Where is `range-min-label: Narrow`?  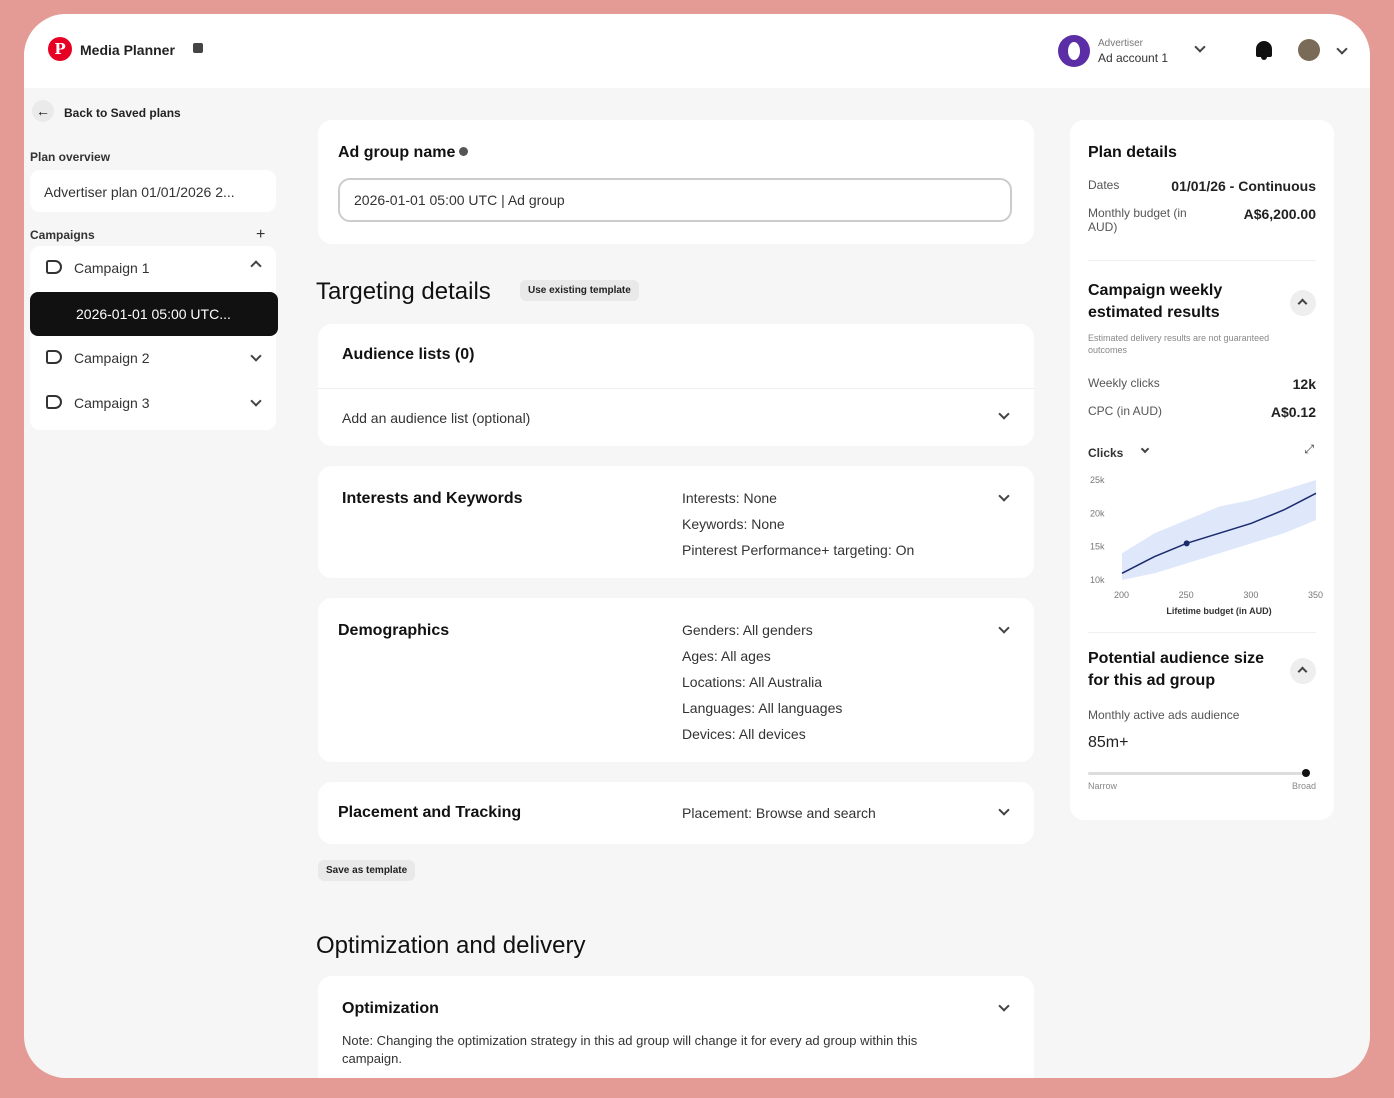
range-min-label: Narrow is located at coordinates (1103, 786).